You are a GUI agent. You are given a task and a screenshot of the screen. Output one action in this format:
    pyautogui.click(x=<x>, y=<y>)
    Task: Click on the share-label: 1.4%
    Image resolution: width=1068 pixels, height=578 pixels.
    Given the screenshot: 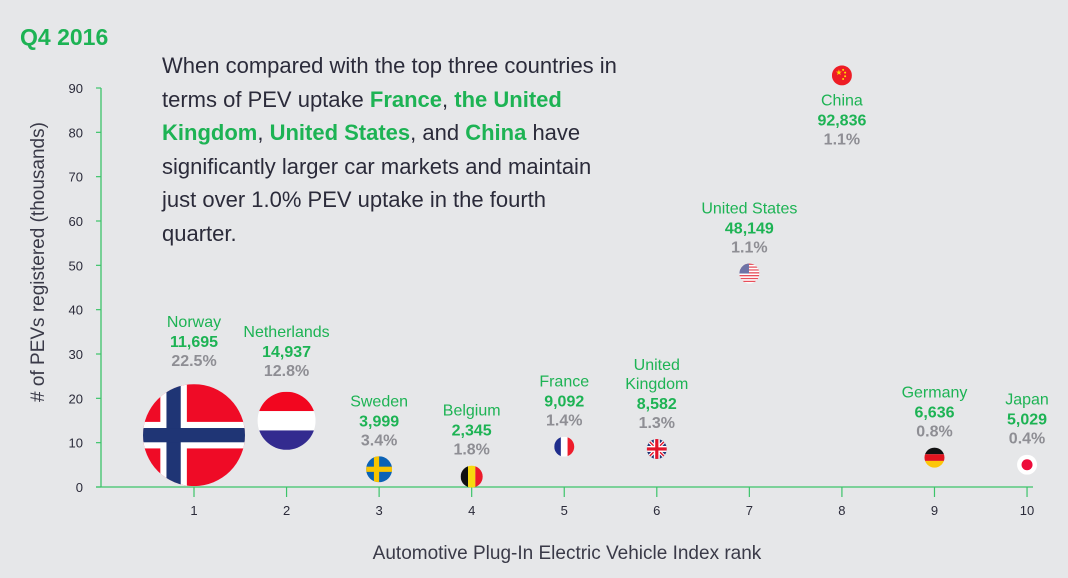 What is the action you would take?
    pyautogui.click(x=564, y=421)
    